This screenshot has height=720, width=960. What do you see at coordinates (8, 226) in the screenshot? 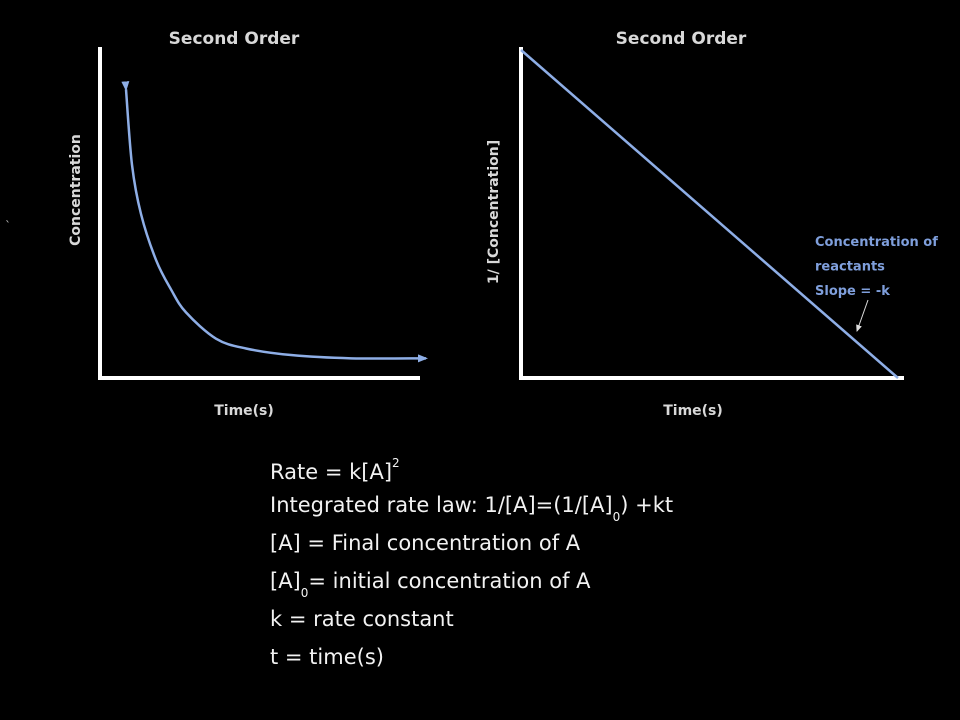
I see `stray-mark: `` at bounding box center [8, 226].